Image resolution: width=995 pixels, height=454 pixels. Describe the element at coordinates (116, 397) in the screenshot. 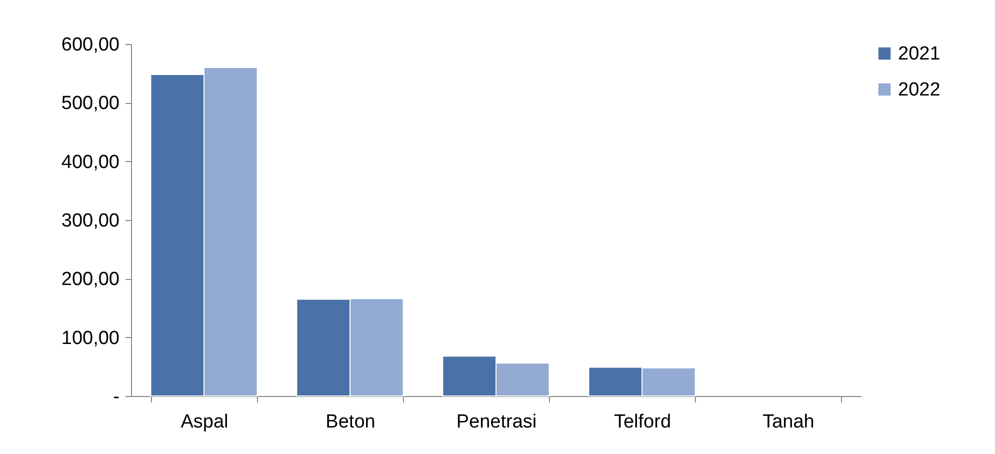

I see `y-tick-label: -` at that location.